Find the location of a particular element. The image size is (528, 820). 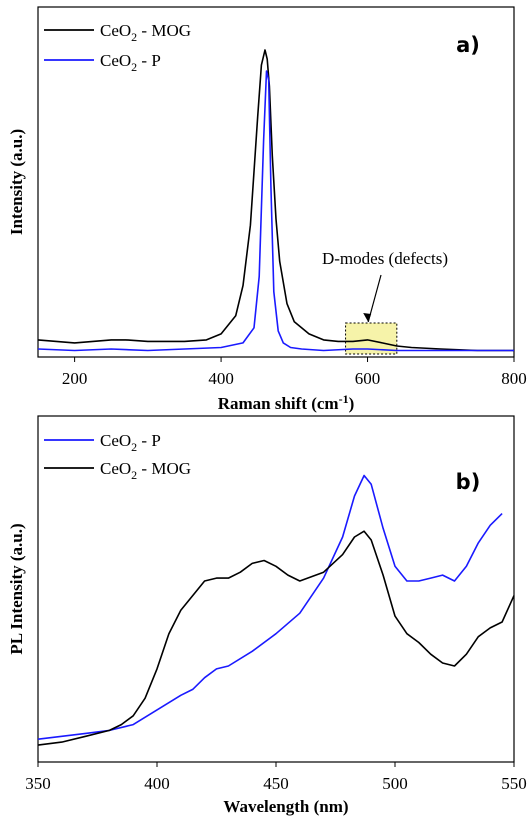

x-axis-title: Wavelength (nm) is located at coordinates (285, 806).